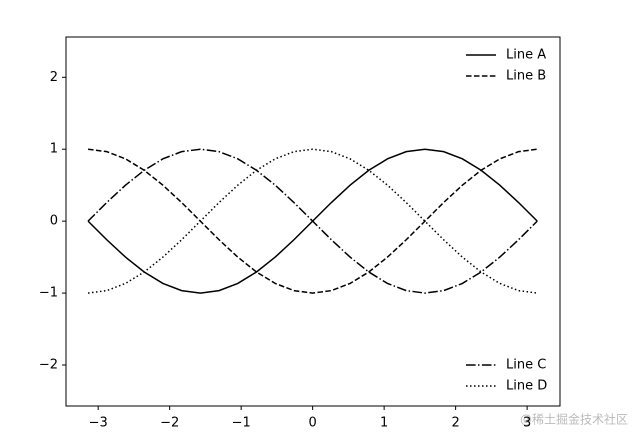 The width and height of the screenshot is (634, 432). Describe the element at coordinates (313, 423) in the screenshot. I see `x-tick-label: 0` at that location.